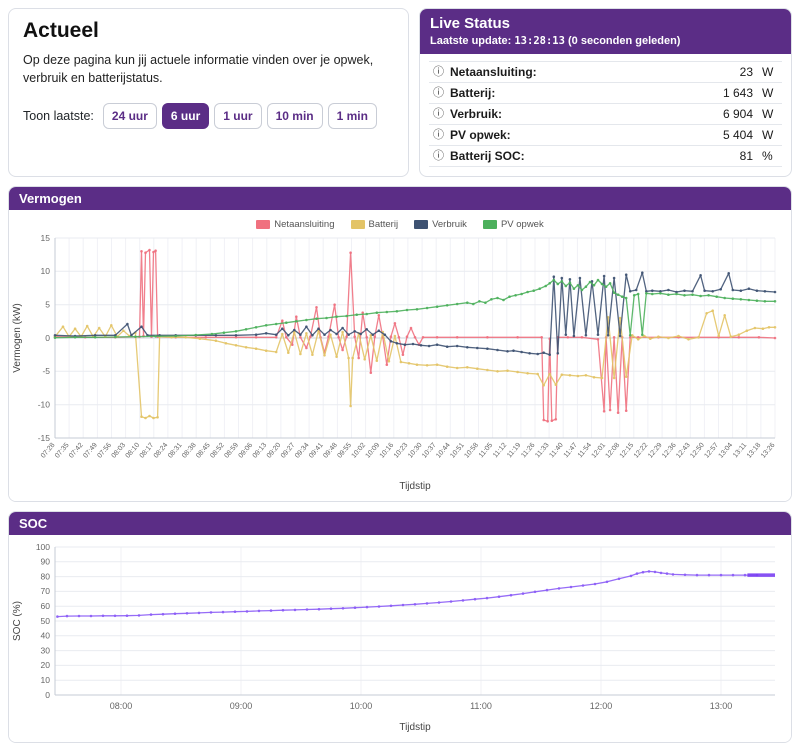 Image resolution: width=800 pixels, height=751 pixels. What do you see at coordinates (443, 451) in the screenshot?
I see `svg-text: 10:44` at bounding box center [443, 451].